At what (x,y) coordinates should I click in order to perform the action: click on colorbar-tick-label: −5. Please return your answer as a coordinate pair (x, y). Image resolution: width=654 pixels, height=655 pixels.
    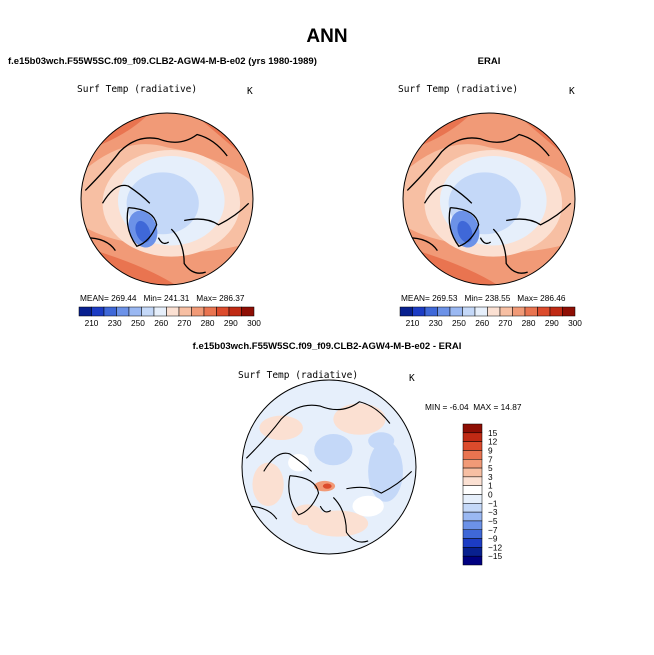
    Looking at the image, I should click on (493, 521).